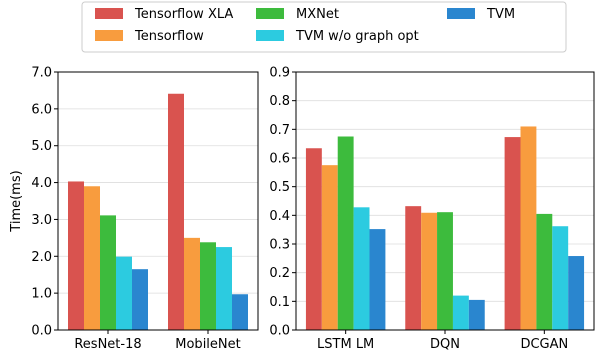 Image resolution: width=596 pixels, height=356 pixels. What do you see at coordinates (176, 211) in the screenshot?
I see `bar-tensorflow-xla-mobilenet` at bounding box center [176, 211].